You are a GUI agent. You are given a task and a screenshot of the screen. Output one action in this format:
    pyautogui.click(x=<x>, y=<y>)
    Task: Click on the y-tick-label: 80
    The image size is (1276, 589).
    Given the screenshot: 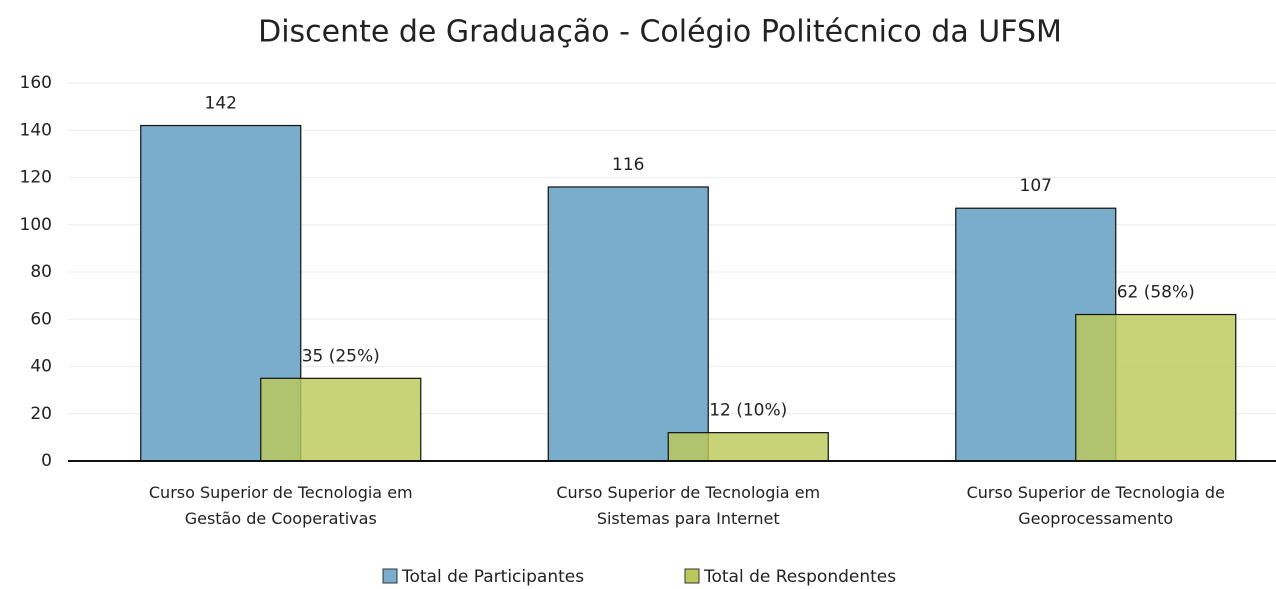 What is the action you would take?
    pyautogui.click(x=41, y=272)
    